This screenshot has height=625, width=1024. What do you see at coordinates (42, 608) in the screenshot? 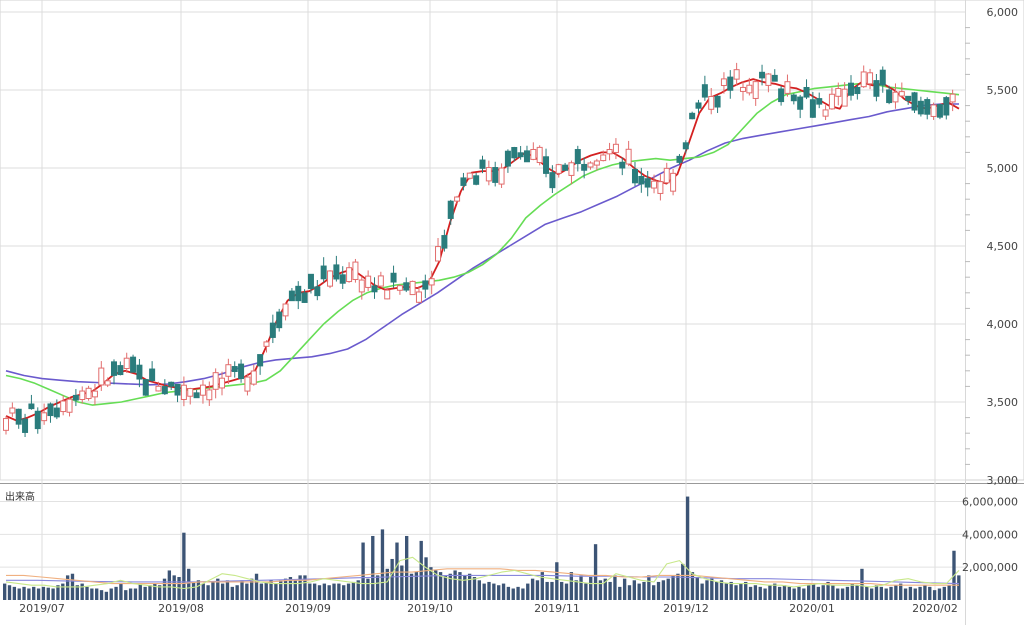
I see `x-tick-label: 2019/07` at bounding box center [42, 608].